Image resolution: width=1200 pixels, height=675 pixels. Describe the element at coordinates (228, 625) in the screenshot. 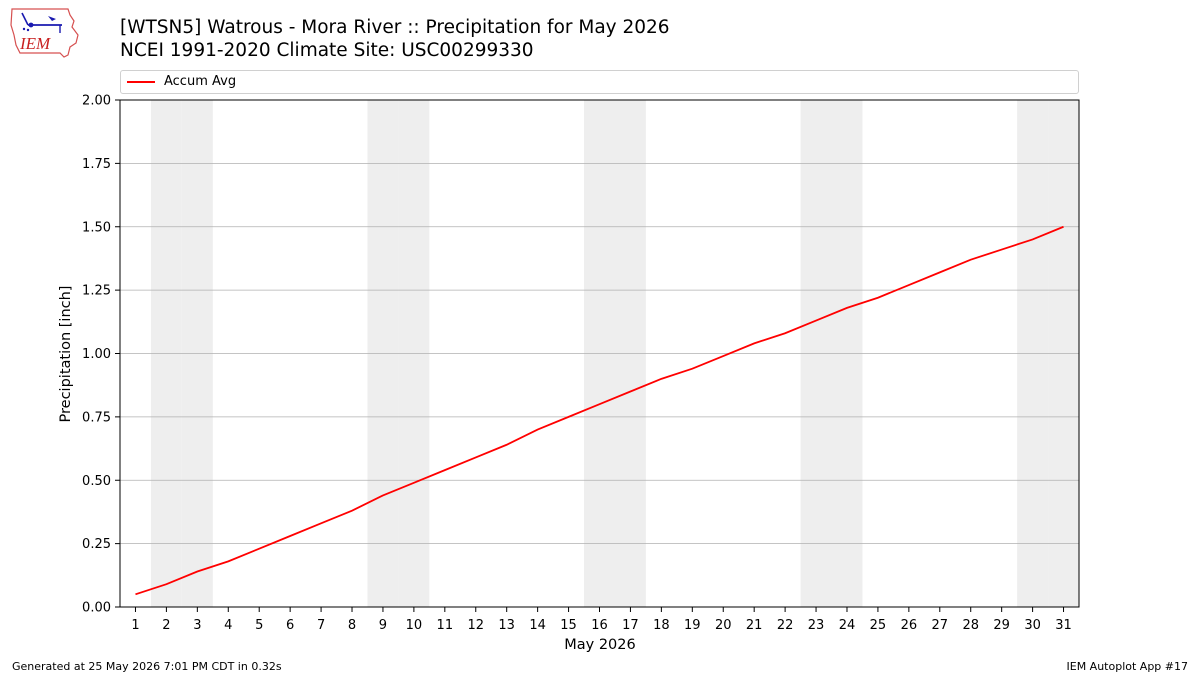

I see `x-tick-label: 4` at that location.